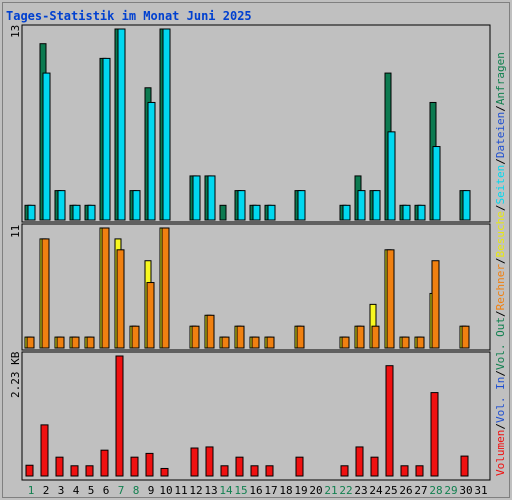  I want to click on legend-volumen: Volumen, so click(500, 453).